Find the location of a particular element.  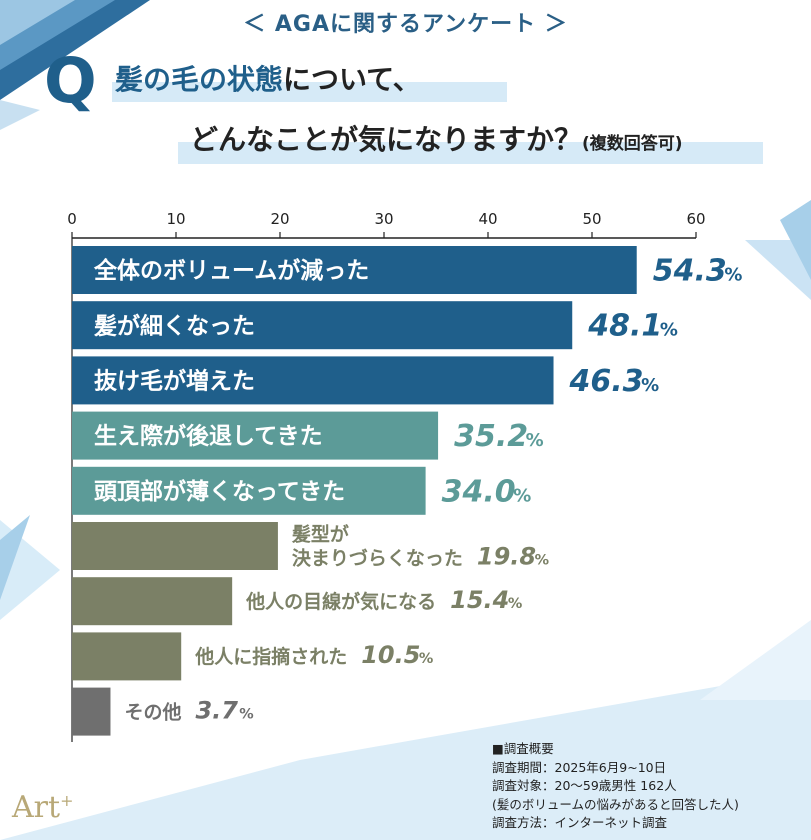

x-tick-label: 20 is located at coordinates (279, 219).